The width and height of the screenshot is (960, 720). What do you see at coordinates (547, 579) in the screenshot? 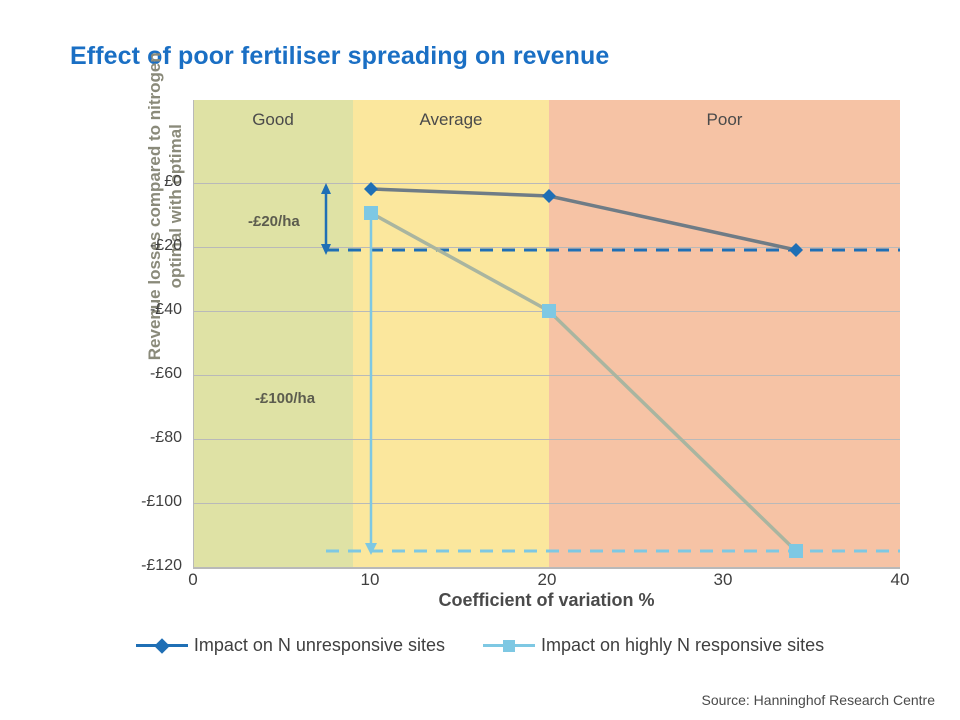
I see `xtick-label-20: 20` at bounding box center [547, 579].